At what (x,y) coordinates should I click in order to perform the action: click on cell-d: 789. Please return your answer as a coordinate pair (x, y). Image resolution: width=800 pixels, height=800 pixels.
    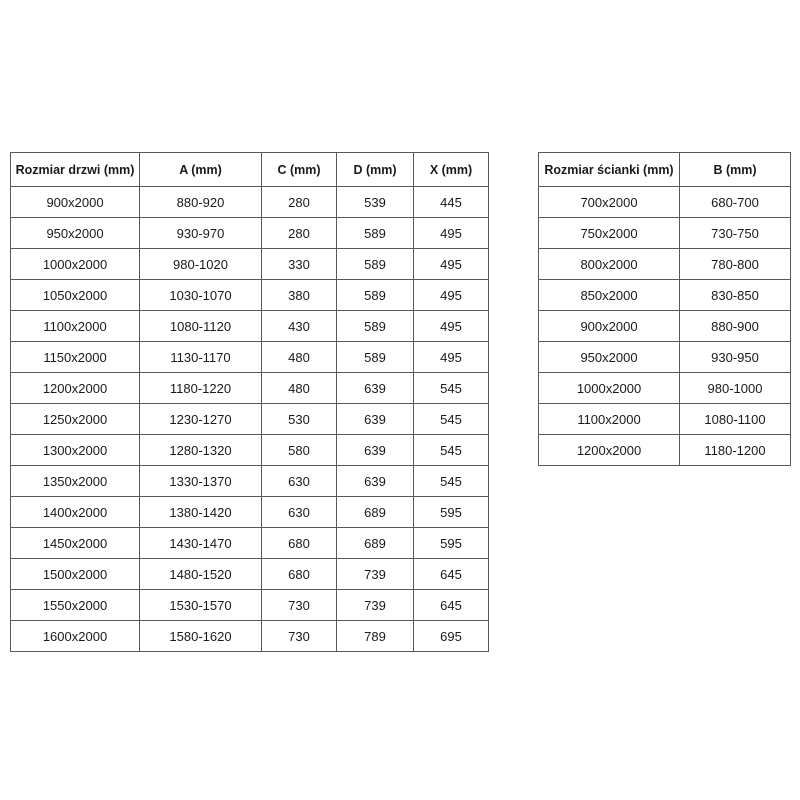
    Looking at the image, I should click on (375, 636).